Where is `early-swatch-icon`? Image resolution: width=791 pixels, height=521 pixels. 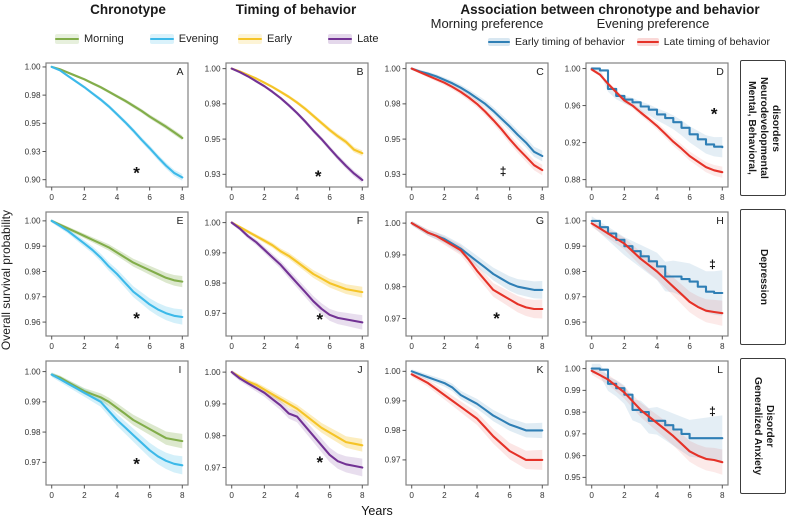 early-swatch-icon is located at coordinates (250, 39).